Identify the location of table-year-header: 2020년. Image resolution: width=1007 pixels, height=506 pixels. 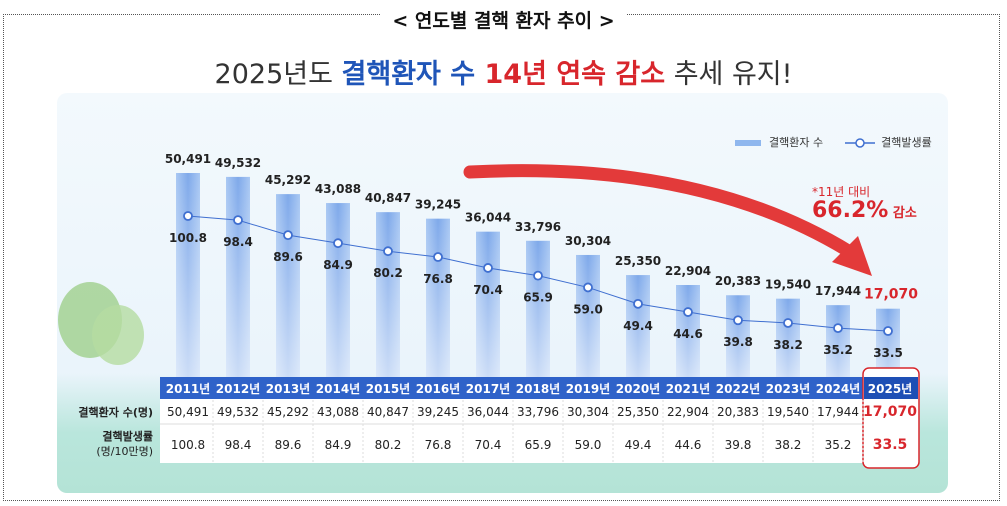
(638, 389).